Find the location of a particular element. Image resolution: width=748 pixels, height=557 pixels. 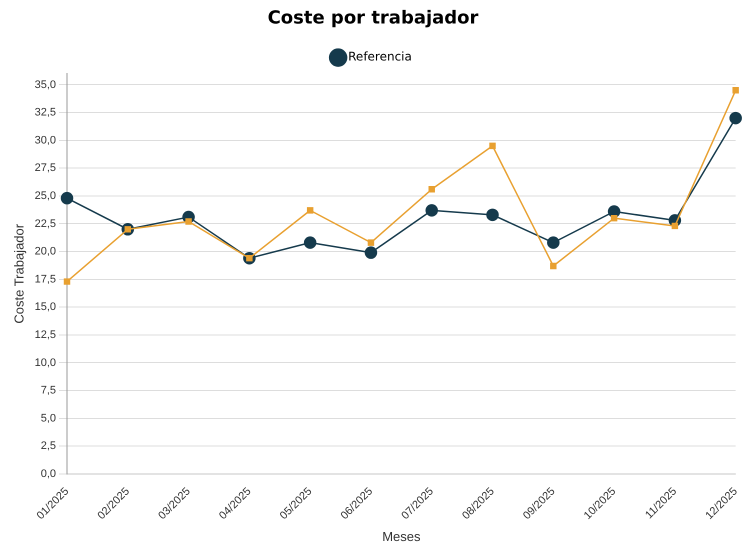

y-tick-label: 2,5 is located at coordinates (48, 446).